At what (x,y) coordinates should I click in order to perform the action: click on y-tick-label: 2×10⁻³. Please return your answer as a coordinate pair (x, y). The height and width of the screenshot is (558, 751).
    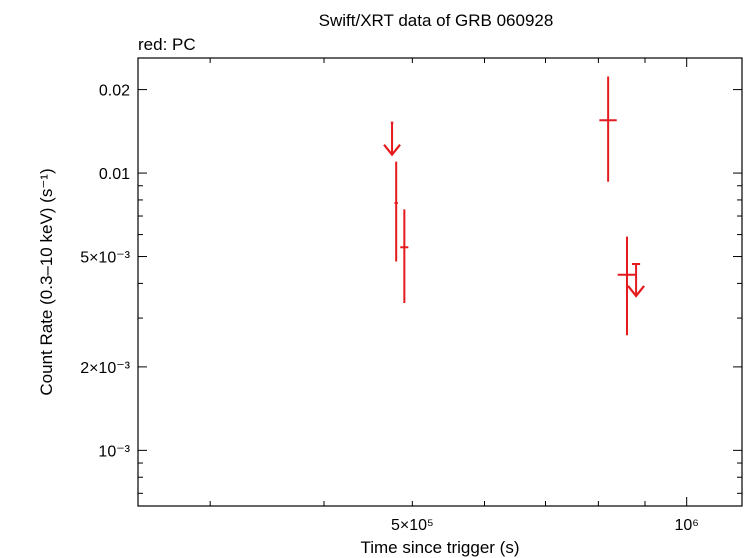
    Looking at the image, I should click on (105, 368).